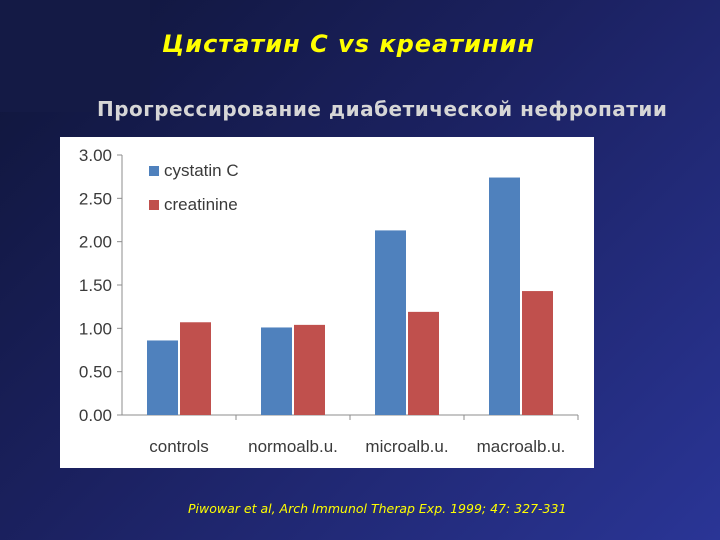 This screenshot has width=720, height=540. What do you see at coordinates (95, 372) in the screenshot?
I see `y-tick-label: 0.50` at bounding box center [95, 372].